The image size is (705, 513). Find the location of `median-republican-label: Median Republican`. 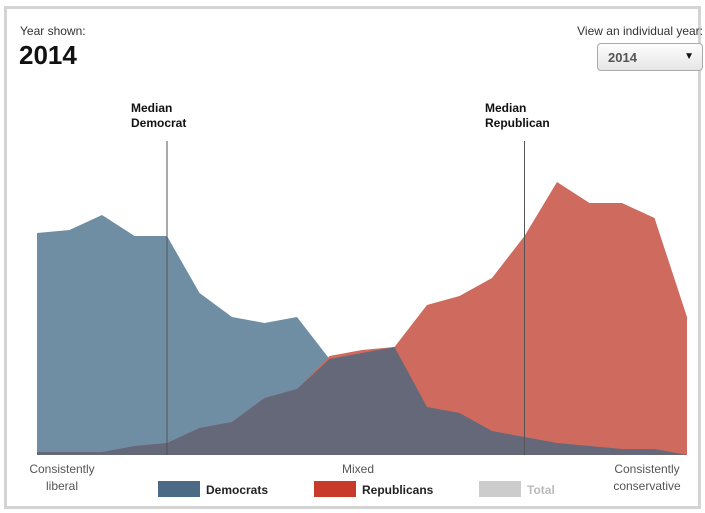

median-republican-label: Median Republican is located at coordinates (517, 115).